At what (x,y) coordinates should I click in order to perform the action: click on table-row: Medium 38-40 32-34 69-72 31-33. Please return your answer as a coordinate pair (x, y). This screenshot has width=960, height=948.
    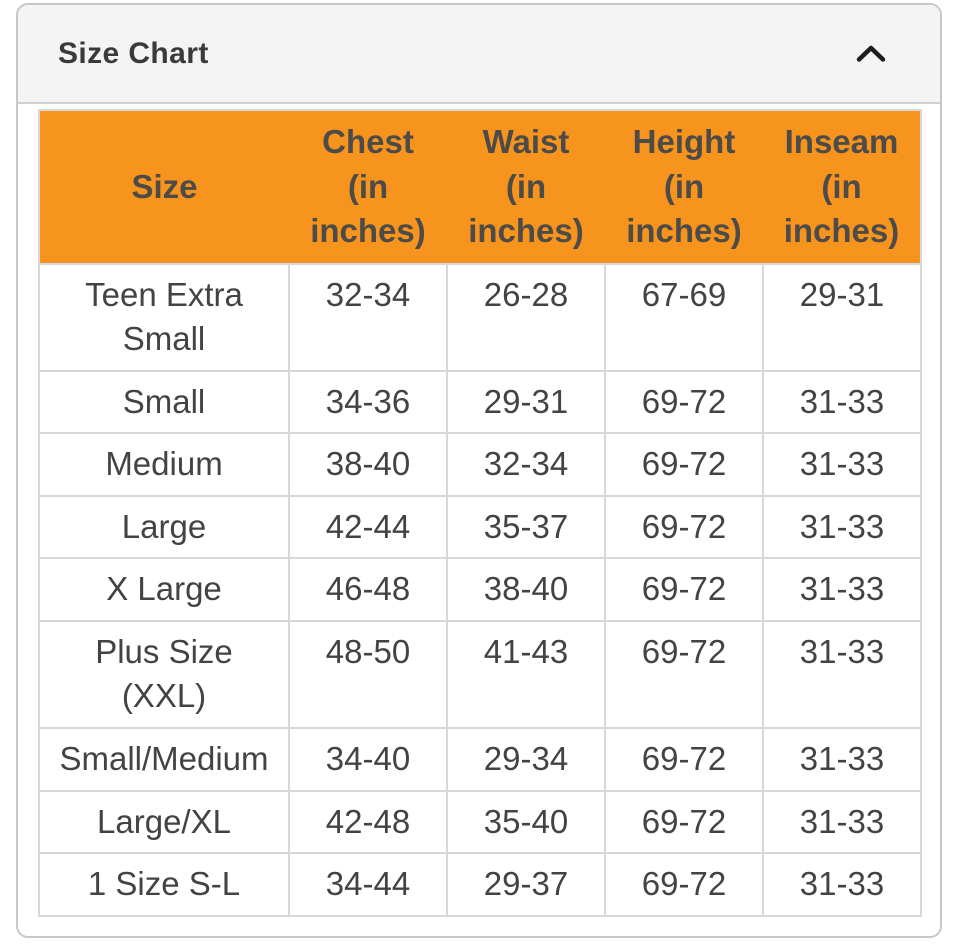
    Looking at the image, I should click on (480, 464).